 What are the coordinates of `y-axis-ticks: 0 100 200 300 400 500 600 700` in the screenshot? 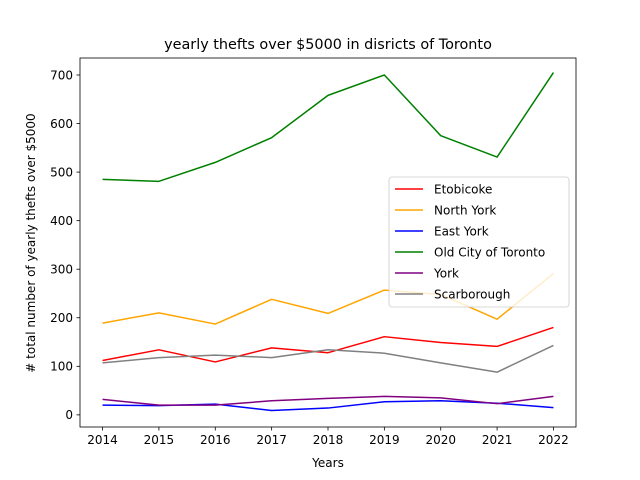 It's located at (65, 245).